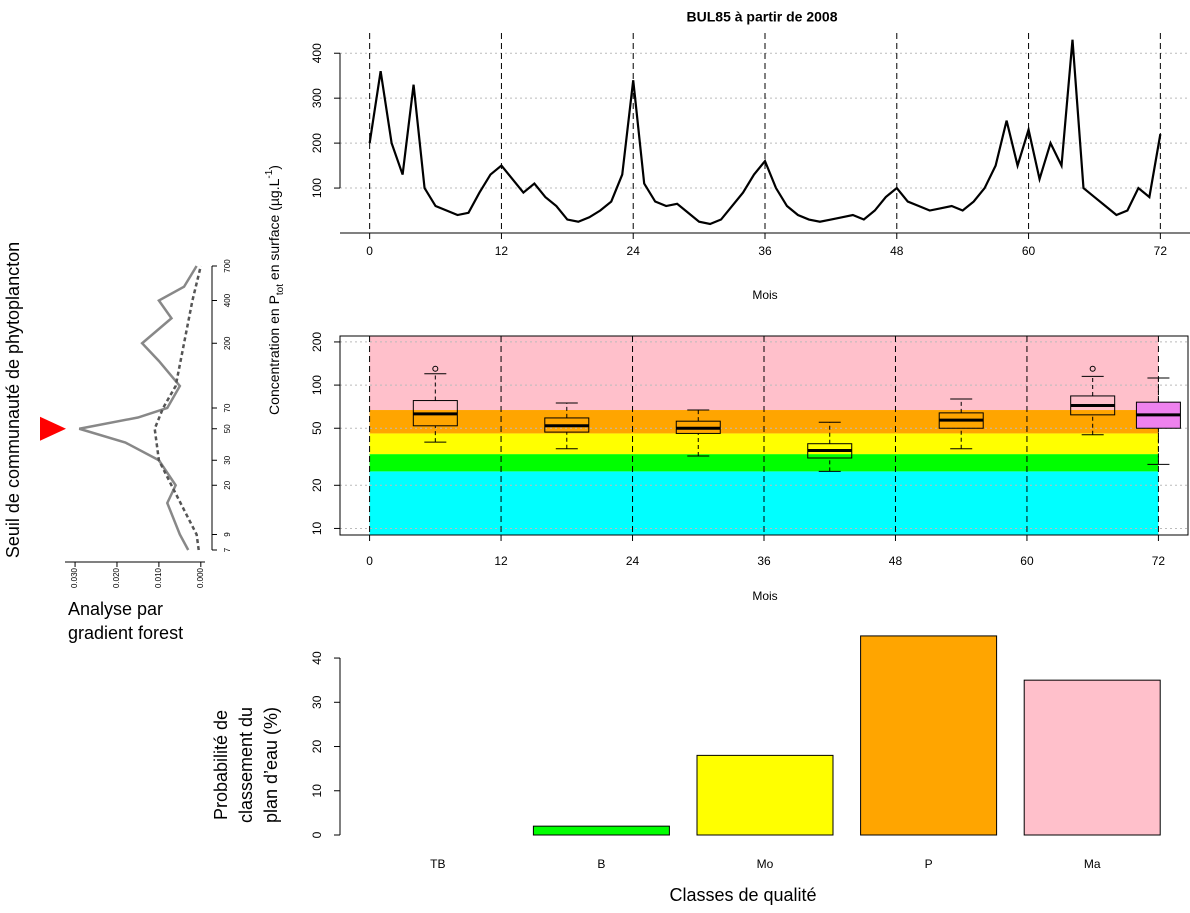 The height and width of the screenshot is (913, 1190). I want to click on y-axis-label-part: ), so click(274, 167).